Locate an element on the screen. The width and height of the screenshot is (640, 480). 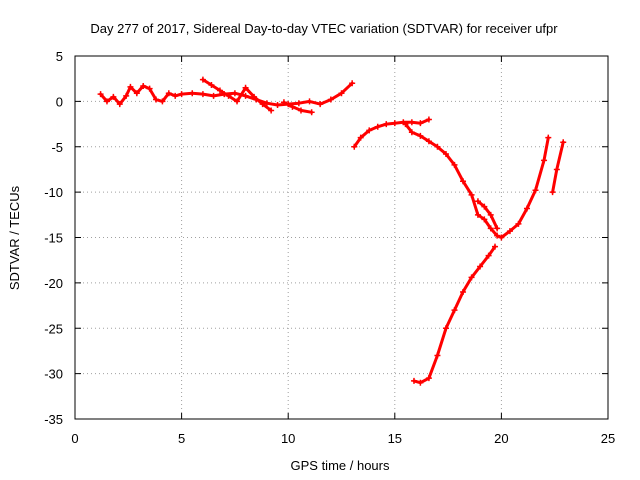
y-tick-label: -25 is located at coordinates (53, 328).